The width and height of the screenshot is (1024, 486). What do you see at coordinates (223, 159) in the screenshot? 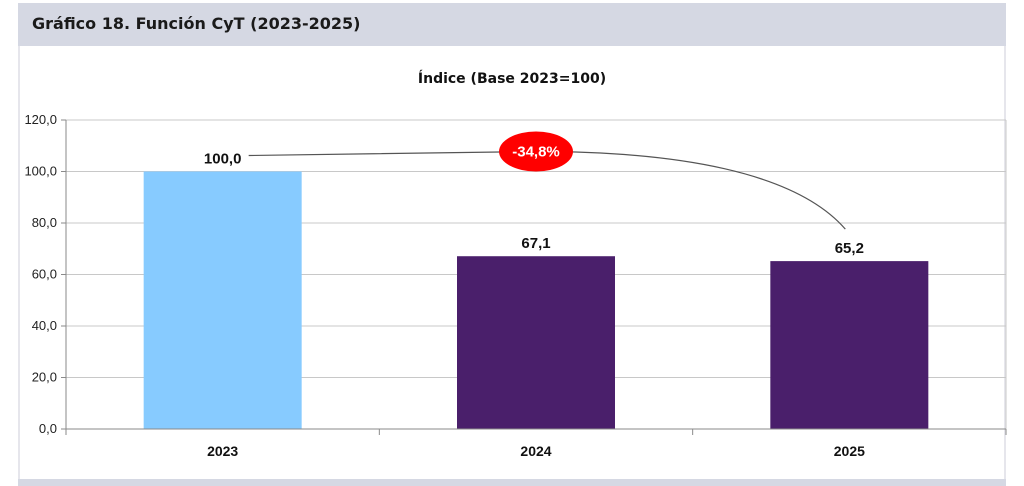
I see `data-label-2023: 100,0` at bounding box center [223, 159].